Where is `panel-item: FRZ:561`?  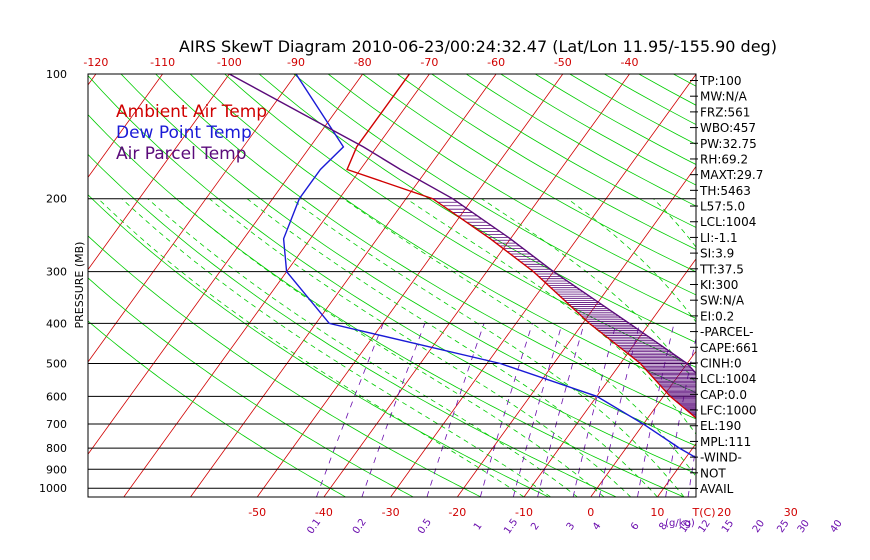
panel-item: FRZ:561 is located at coordinates (725, 112).